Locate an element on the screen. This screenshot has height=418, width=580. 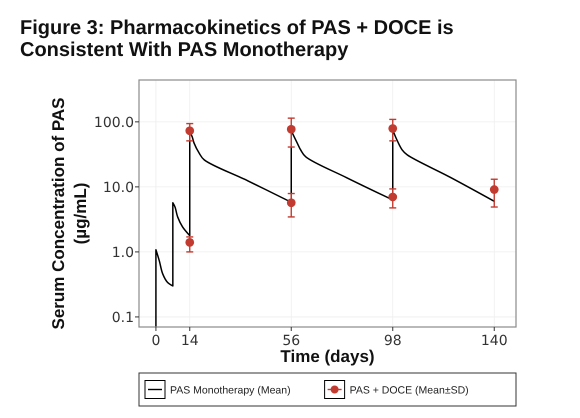
x-tick-label: 14 is located at coordinates (189, 341).